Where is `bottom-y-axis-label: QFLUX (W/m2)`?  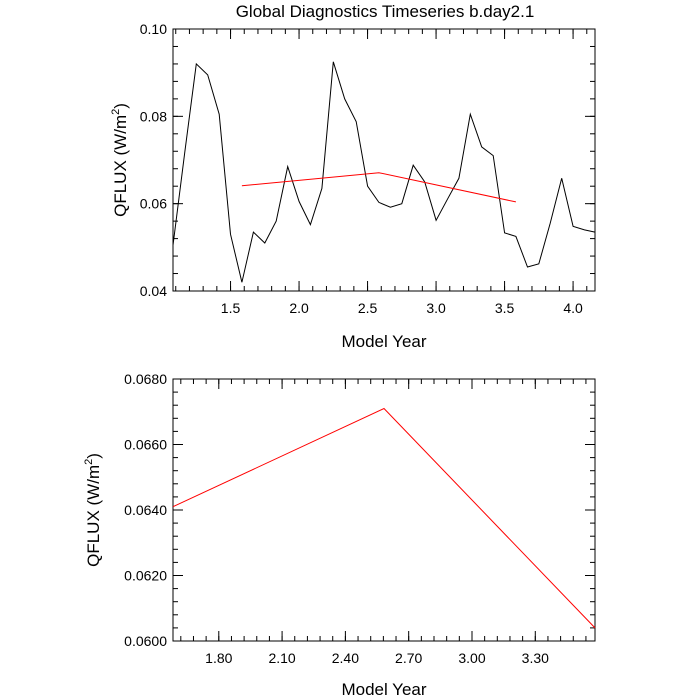 bottom-y-axis-label: QFLUX (W/m2) is located at coordinates (93, 510).